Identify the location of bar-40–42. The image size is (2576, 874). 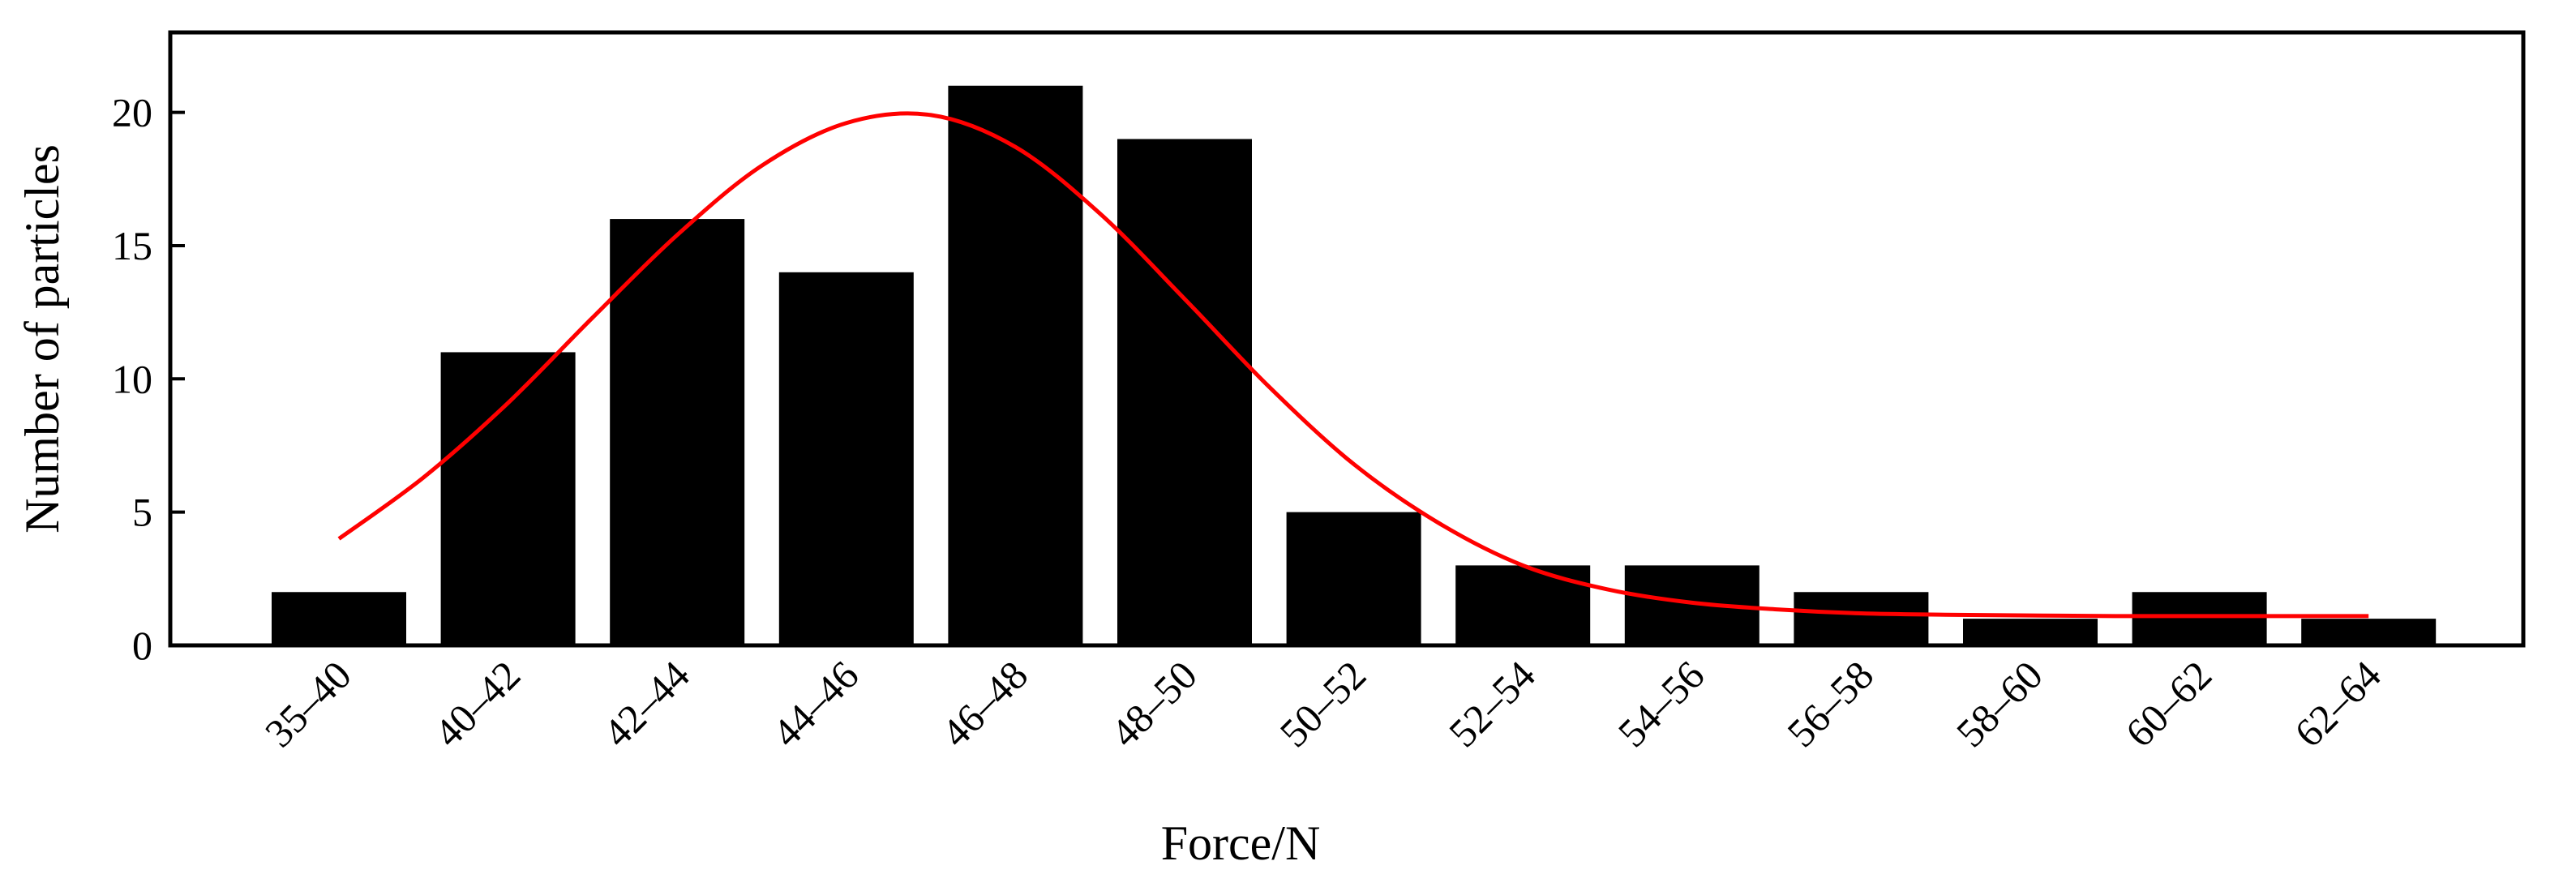
(508, 498).